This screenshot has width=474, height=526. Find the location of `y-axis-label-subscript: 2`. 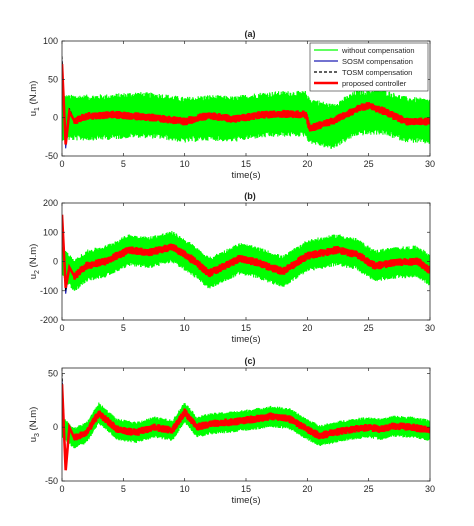

y-axis-label-subscript: 2 is located at coordinates (37, 272).